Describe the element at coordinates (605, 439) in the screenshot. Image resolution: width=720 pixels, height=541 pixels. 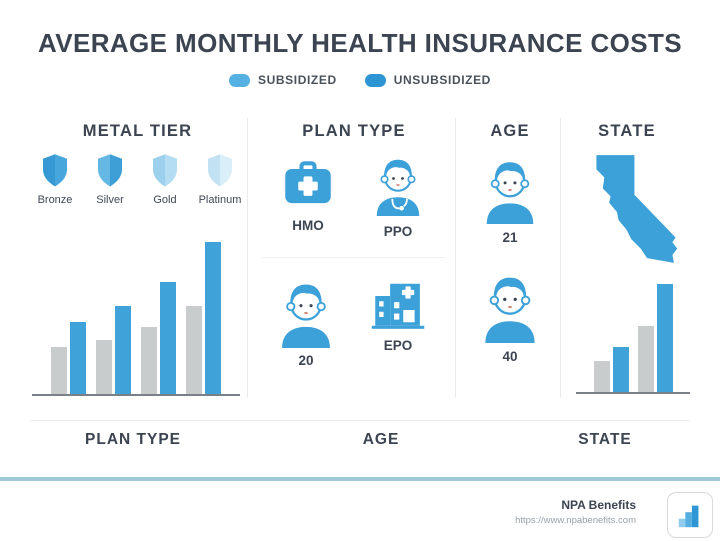
I see `bottom-label-state: STATE` at that location.